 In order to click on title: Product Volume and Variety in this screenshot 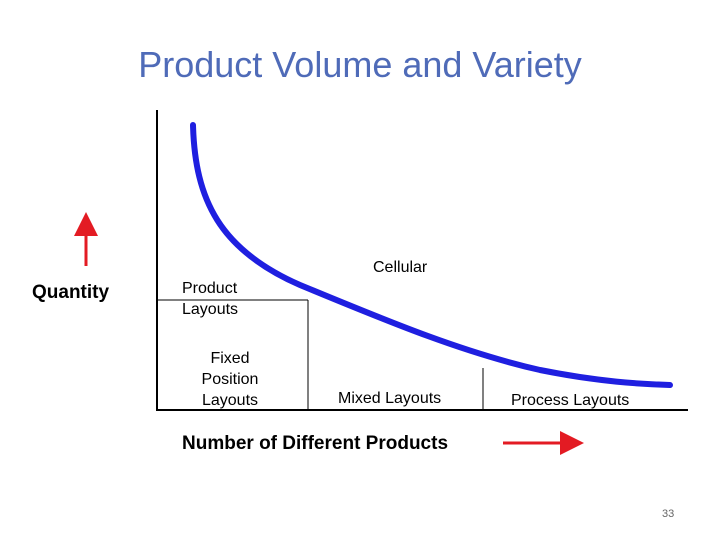, I will do `click(360, 64)`.